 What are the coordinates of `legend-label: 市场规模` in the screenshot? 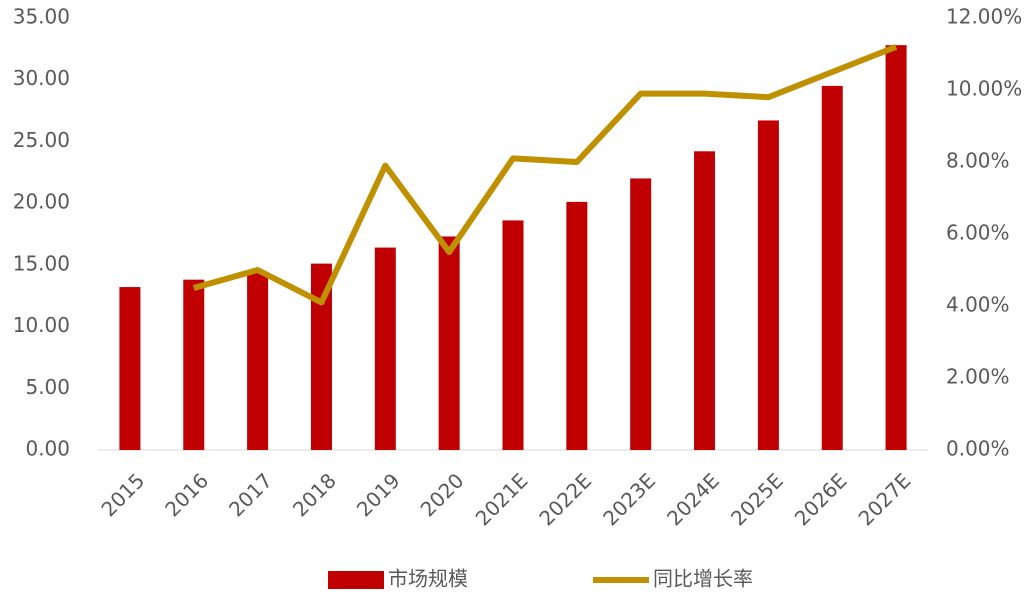 It's located at (428, 579).